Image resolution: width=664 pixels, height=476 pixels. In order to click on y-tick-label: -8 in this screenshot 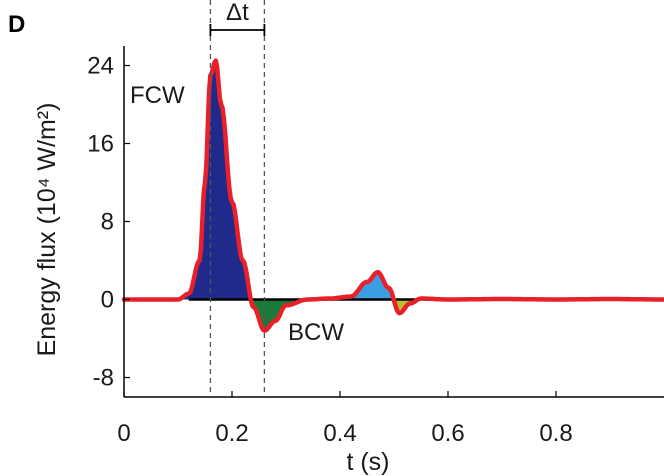, I will do `click(103, 378)`.